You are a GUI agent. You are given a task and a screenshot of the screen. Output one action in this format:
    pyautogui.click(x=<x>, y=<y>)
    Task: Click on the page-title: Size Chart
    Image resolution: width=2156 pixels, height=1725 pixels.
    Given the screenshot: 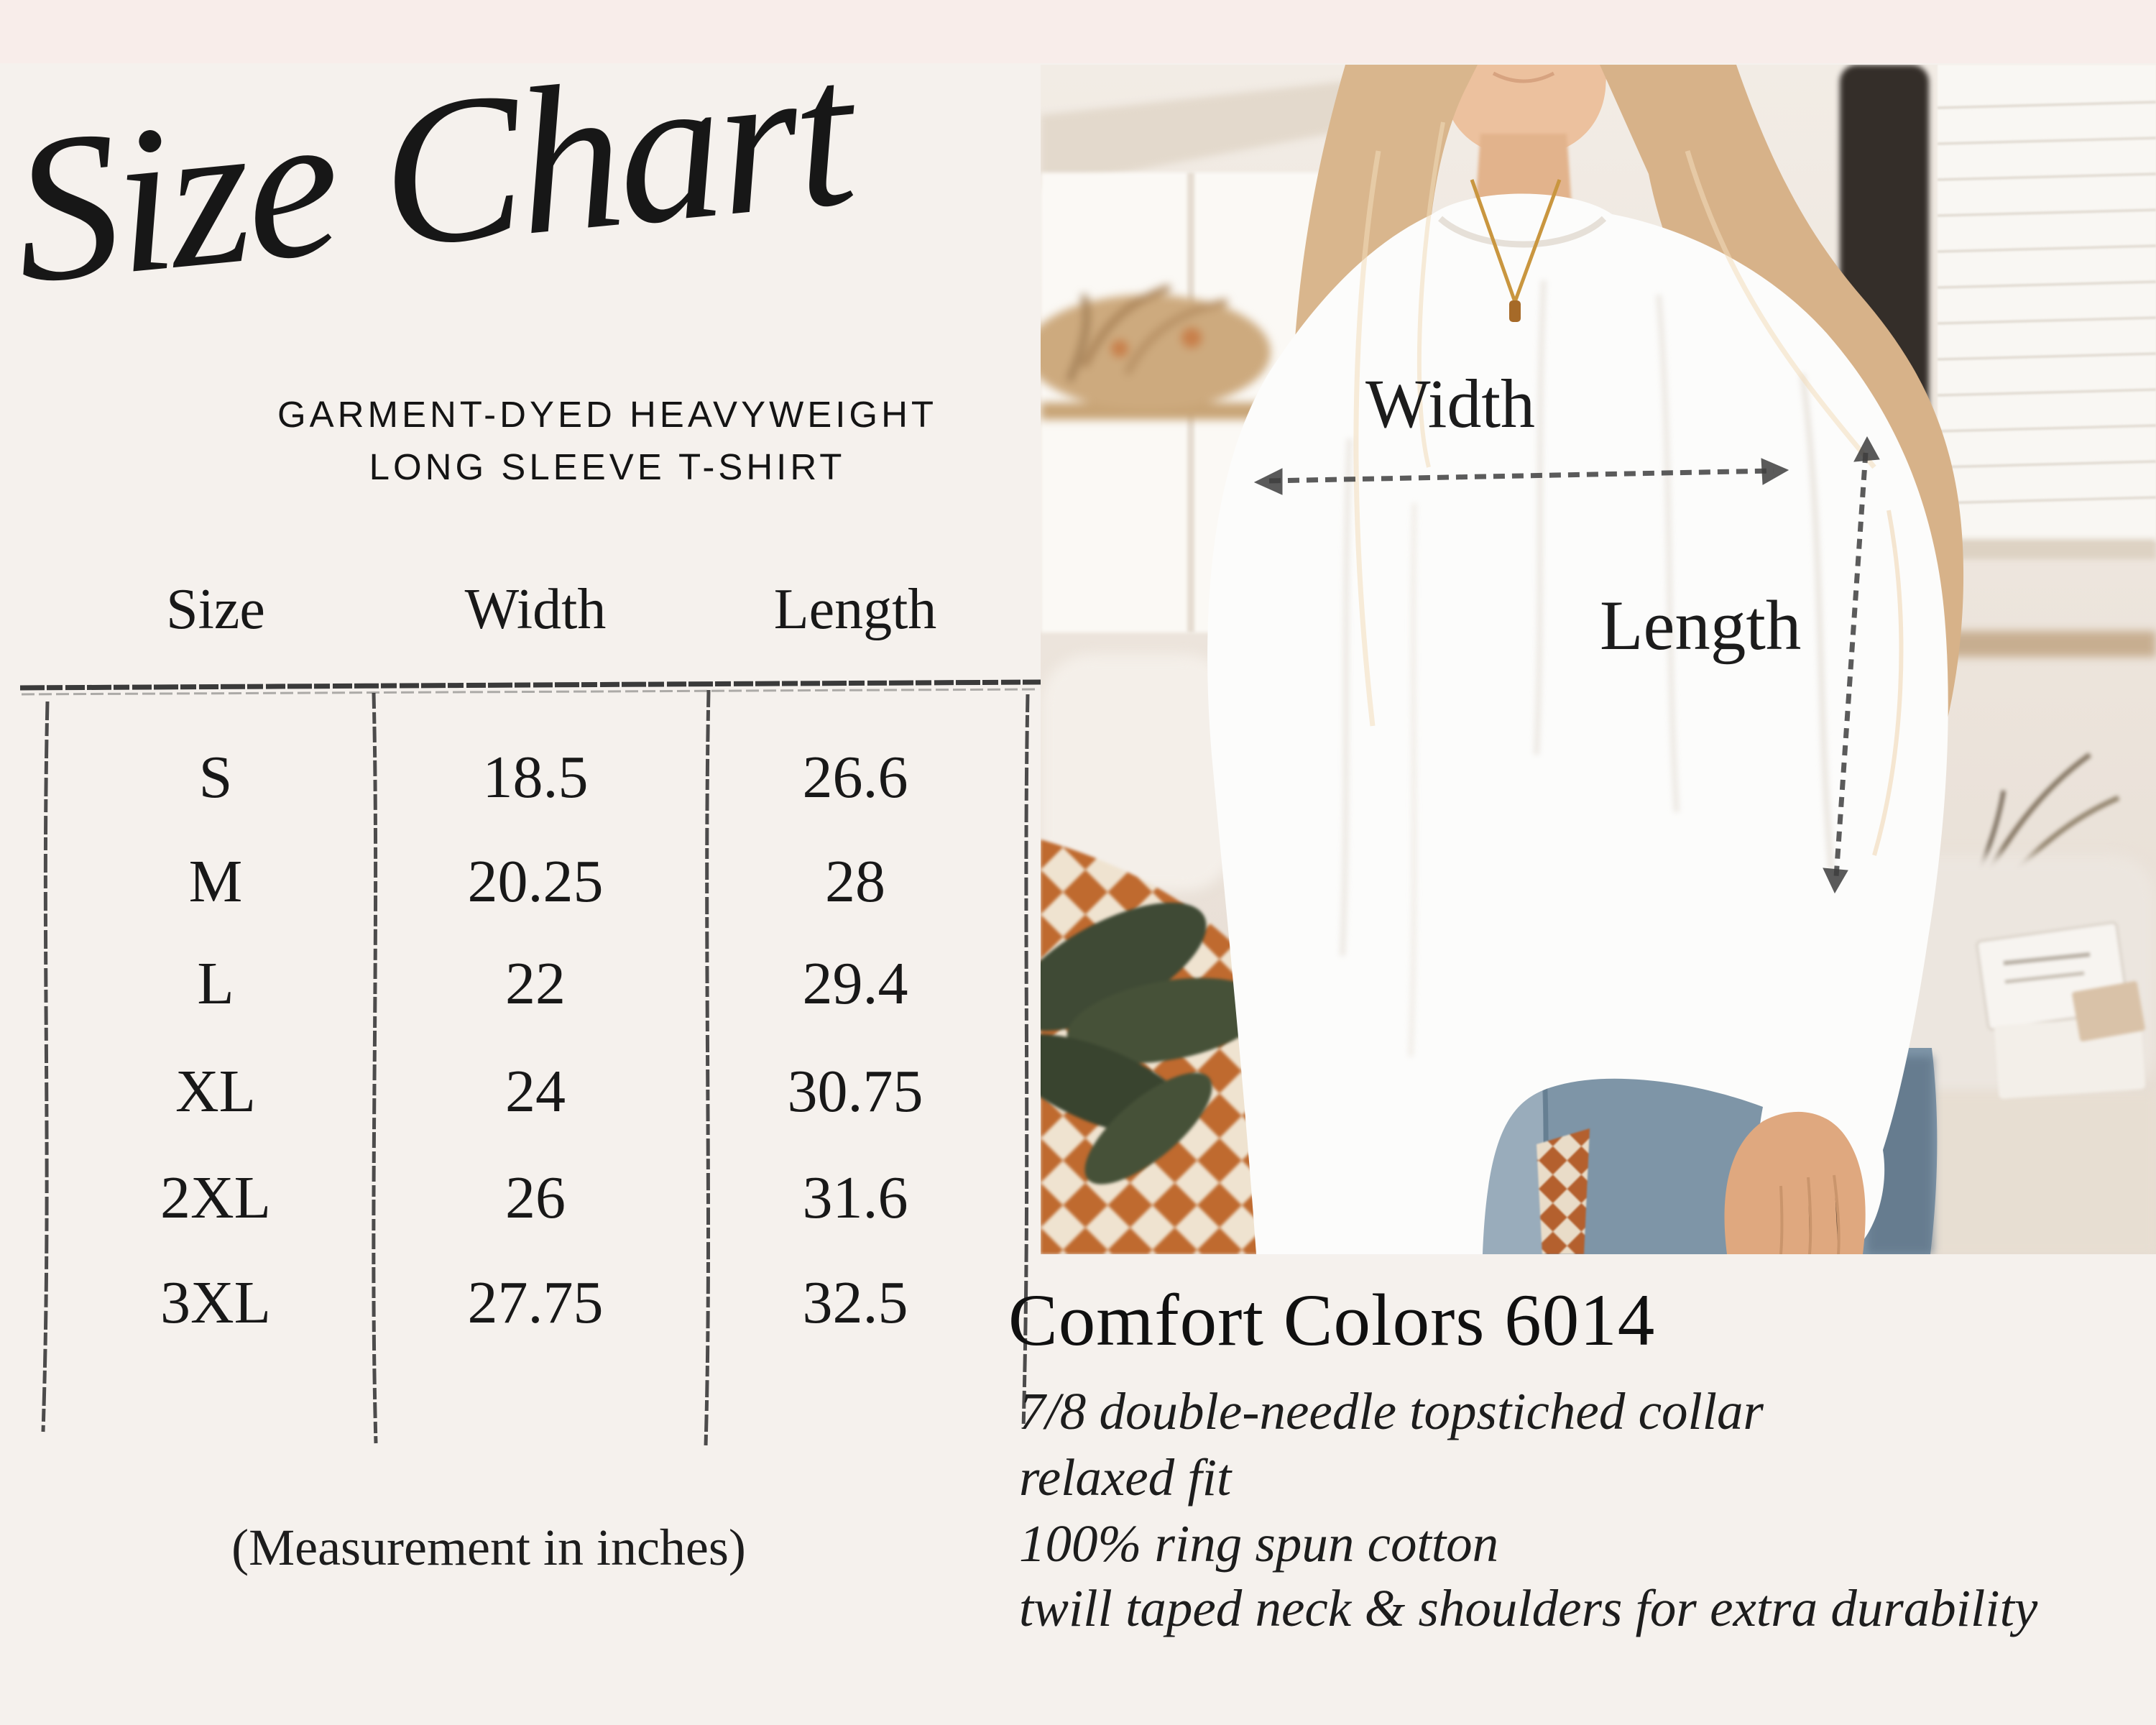 What is the action you would take?
    pyautogui.click(x=432, y=172)
    